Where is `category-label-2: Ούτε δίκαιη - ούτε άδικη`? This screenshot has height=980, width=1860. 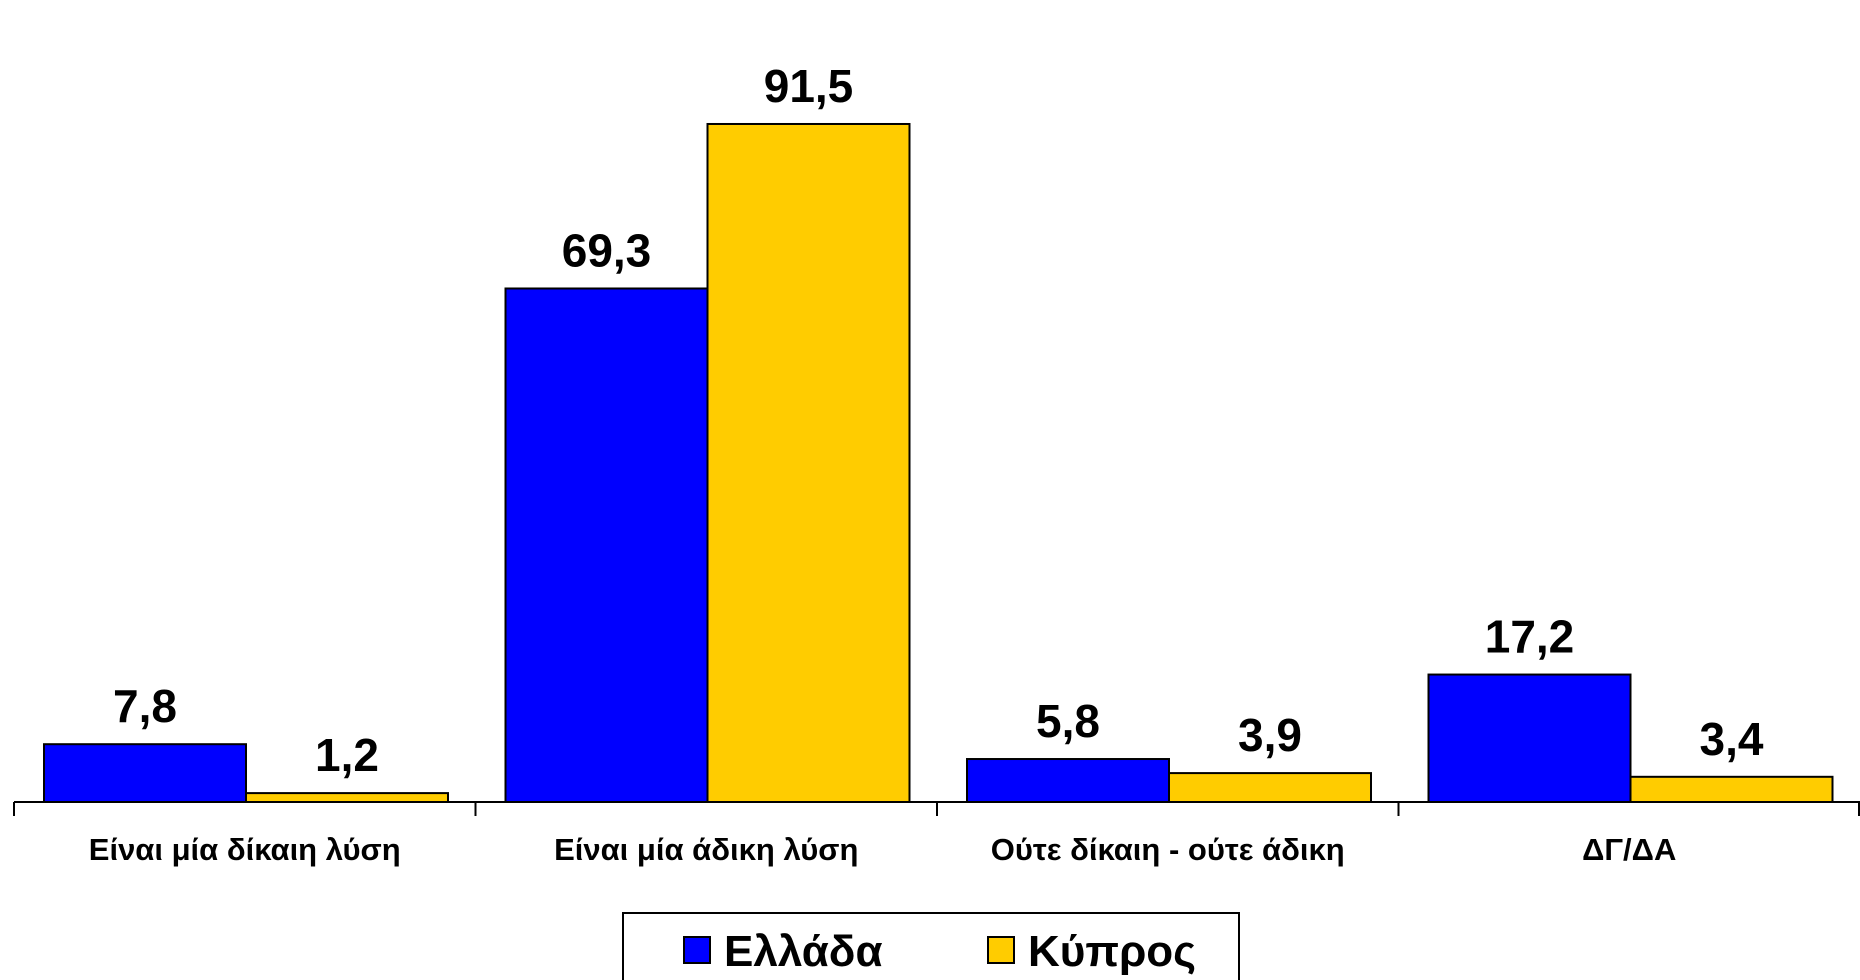
category-label-2: Ούτε δίκαιη - ούτε άδικη is located at coordinates (1168, 849).